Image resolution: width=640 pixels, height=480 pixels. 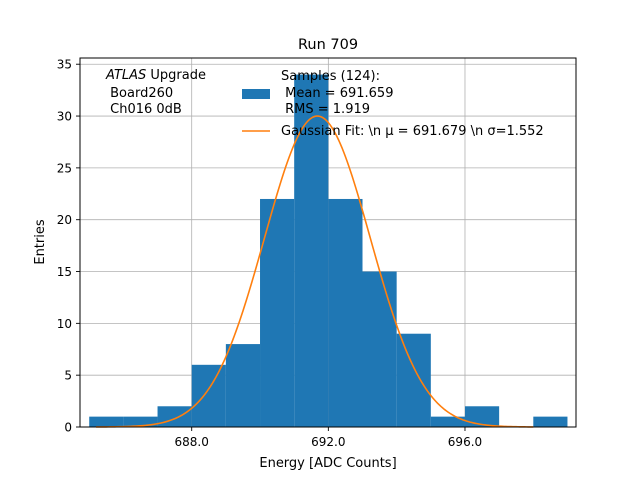 I want to click on x-axis-label: Energy [ADC Counts], so click(x=327, y=463).